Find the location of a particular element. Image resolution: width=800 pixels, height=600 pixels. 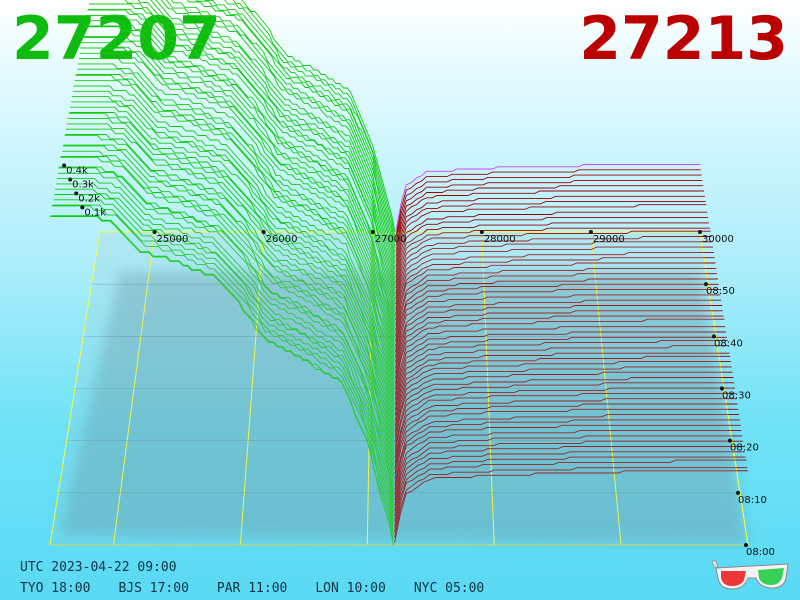

clock-1: BJS 17:00 is located at coordinates (153, 588).